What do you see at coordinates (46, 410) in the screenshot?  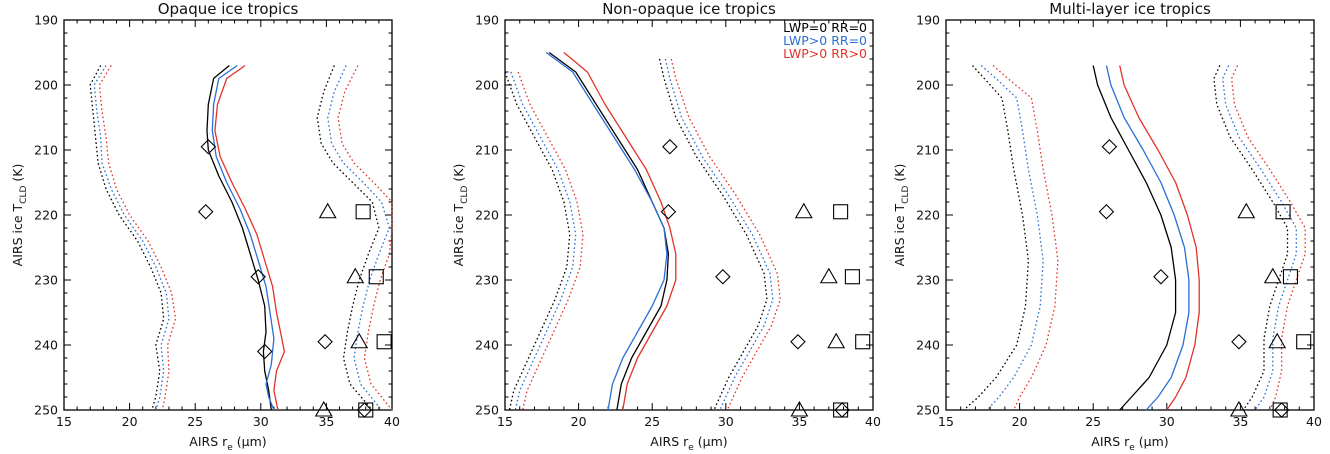 I see `panel-1-ytick-label: 250` at bounding box center [46, 410].